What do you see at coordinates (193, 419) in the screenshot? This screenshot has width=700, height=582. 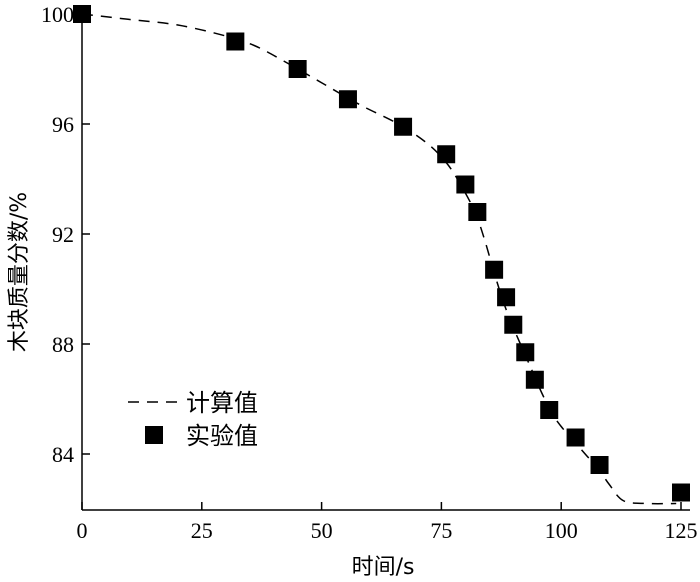 I see `legend: 计算值 实验值` at bounding box center [193, 419].